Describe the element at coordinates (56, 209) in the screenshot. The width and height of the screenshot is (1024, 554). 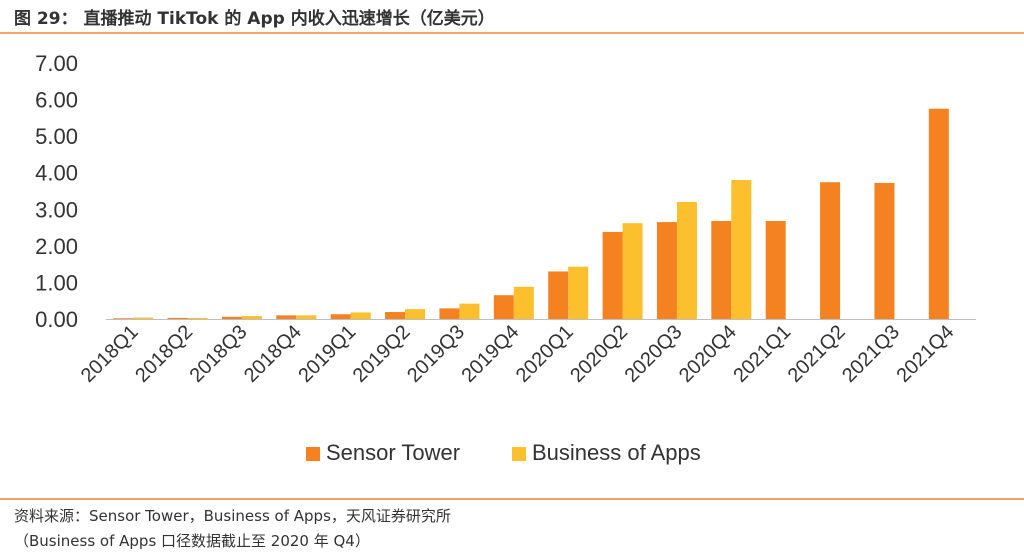
I see `y-tick-label: 3.00` at that location.